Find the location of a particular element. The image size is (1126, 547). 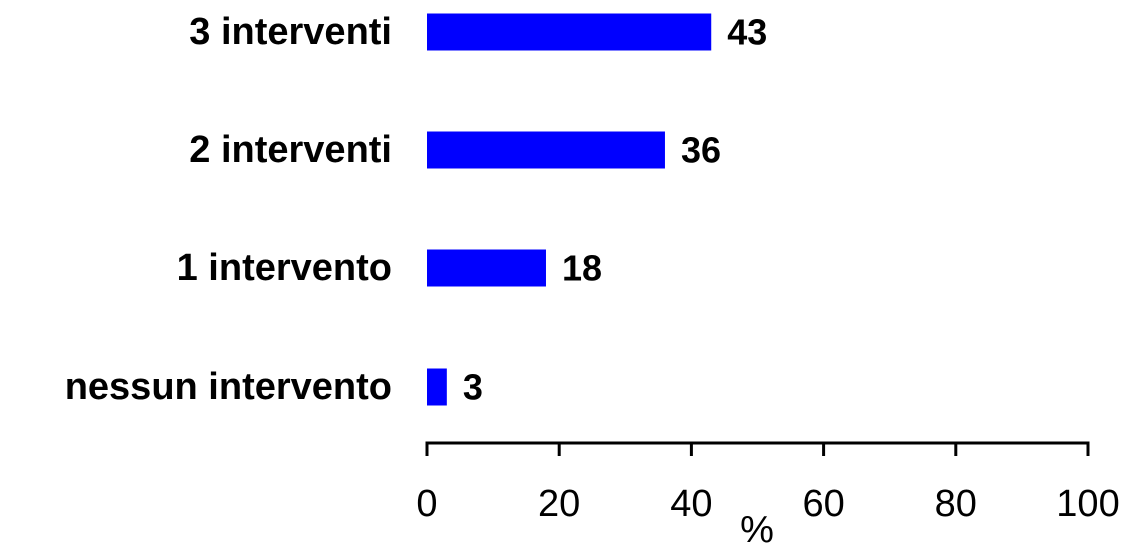

data-label: 18 is located at coordinates (582, 268).